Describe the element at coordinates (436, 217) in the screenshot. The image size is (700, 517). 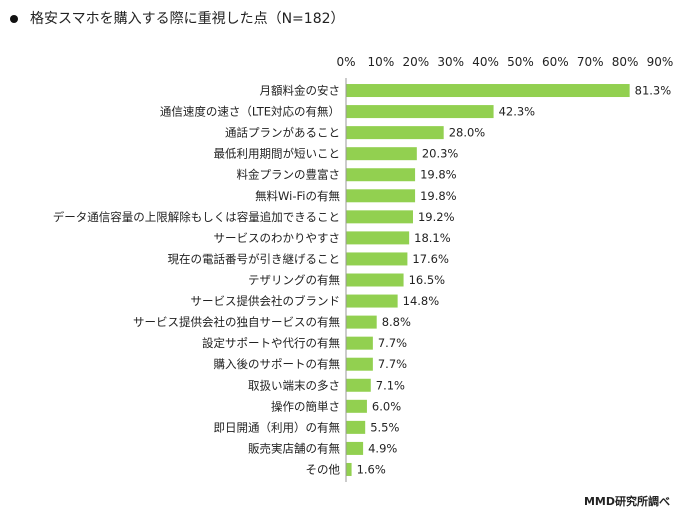
I see `data-label: 19.2%` at that location.